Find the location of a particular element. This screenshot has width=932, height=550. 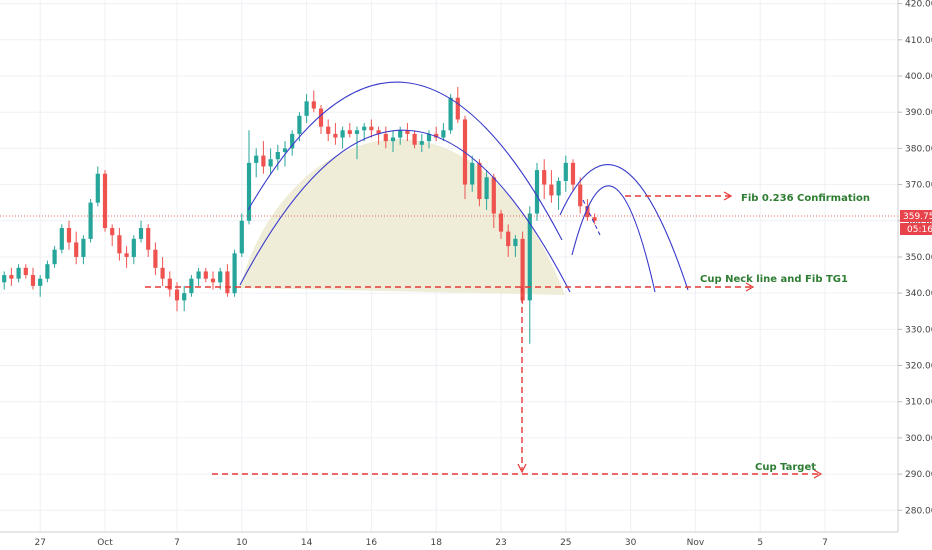

y-tick-label: 340.00 is located at coordinates (918, 294).